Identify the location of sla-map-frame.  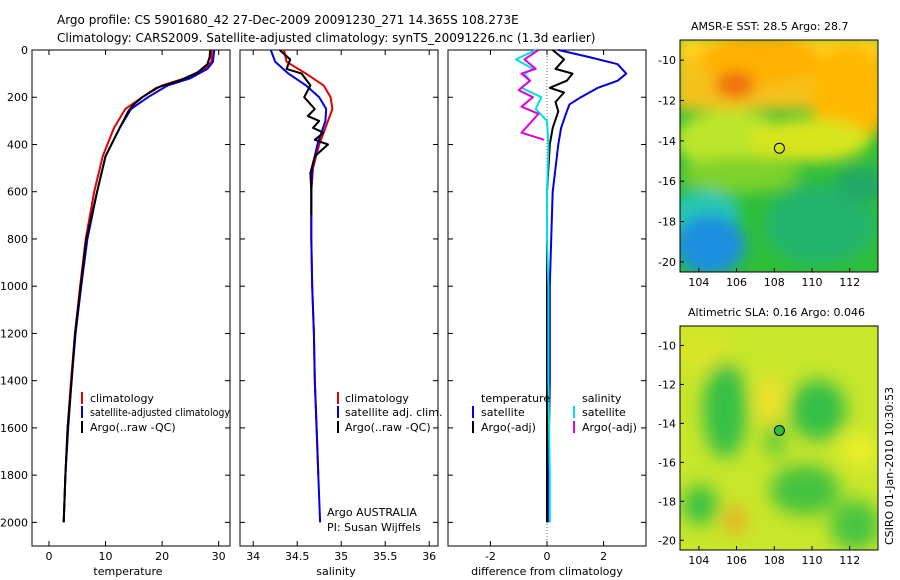
(779, 438).